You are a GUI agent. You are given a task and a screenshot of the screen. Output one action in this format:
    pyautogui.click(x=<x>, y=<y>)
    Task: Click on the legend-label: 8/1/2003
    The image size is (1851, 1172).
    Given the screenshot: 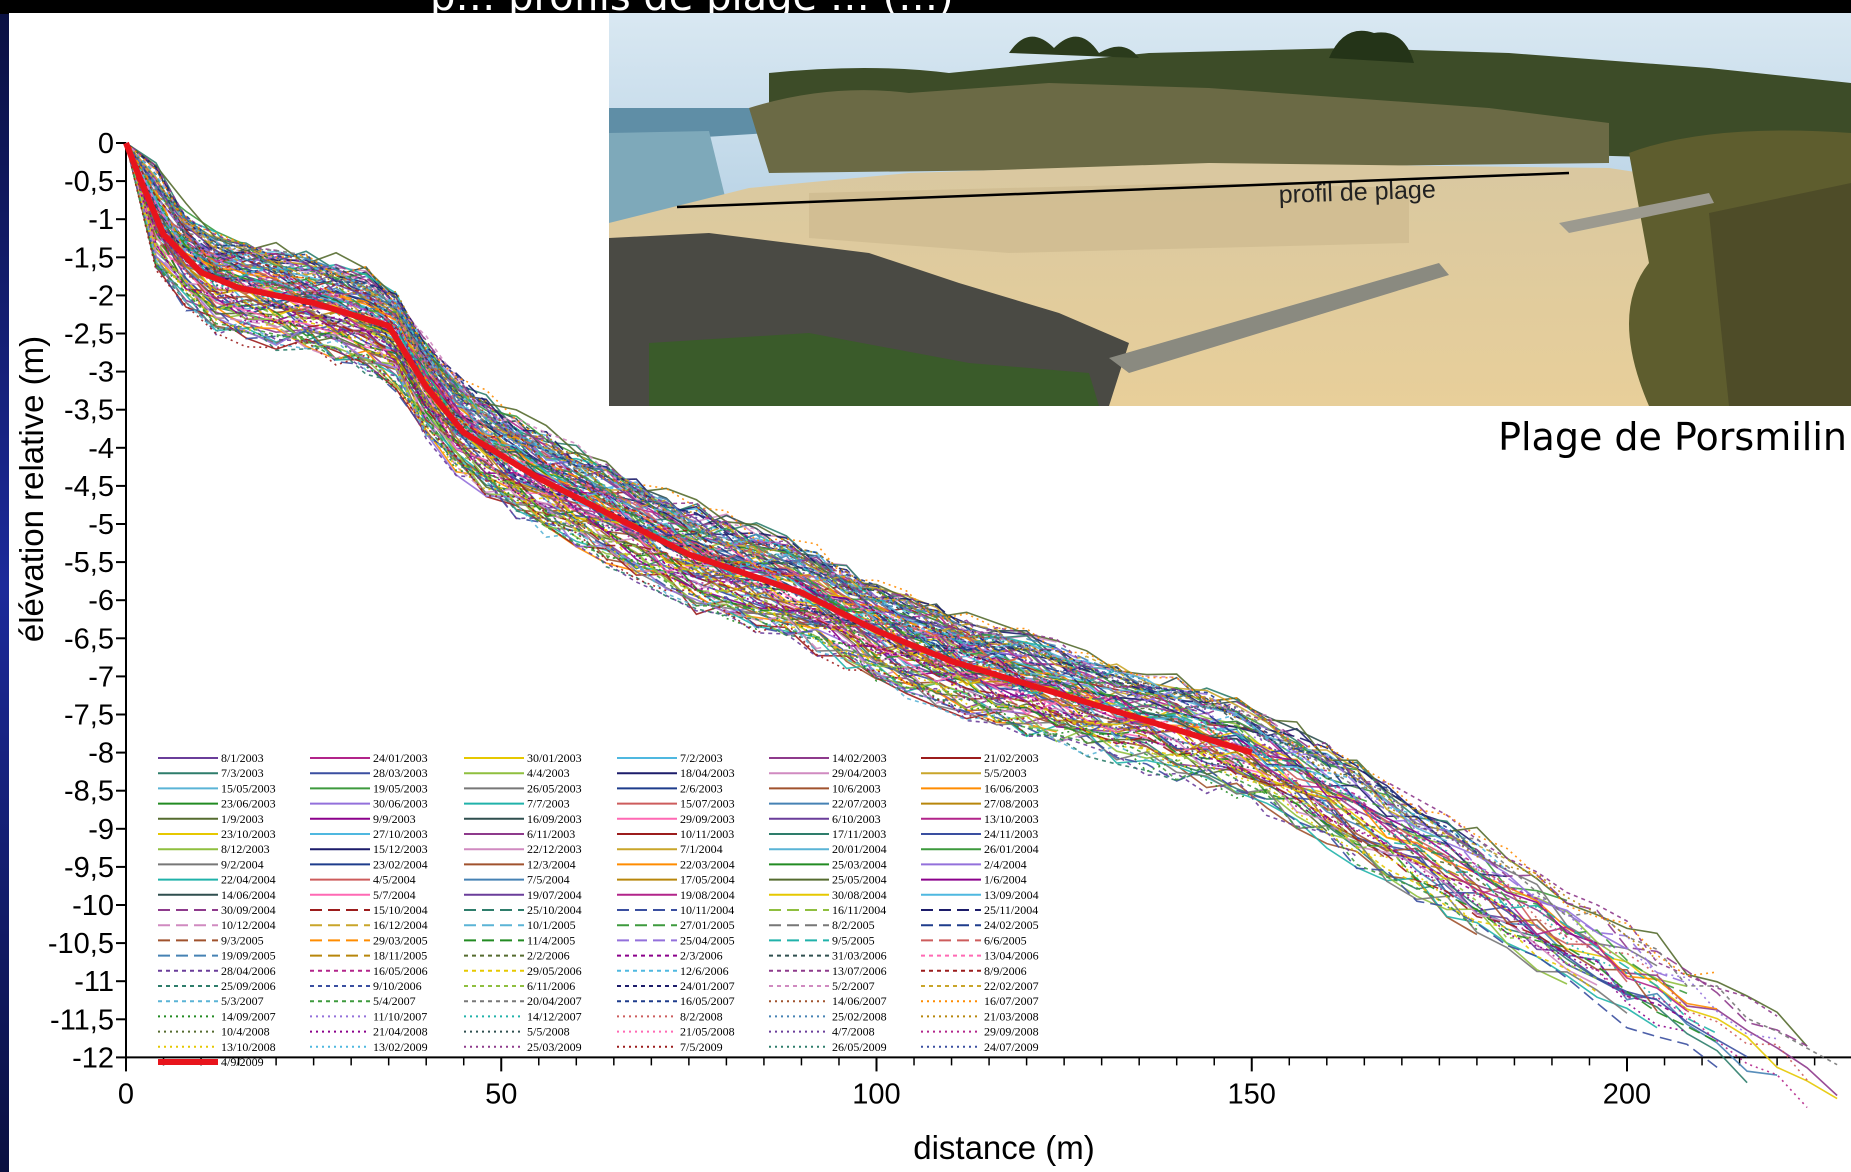 What is the action you would take?
    pyautogui.click(x=242, y=758)
    